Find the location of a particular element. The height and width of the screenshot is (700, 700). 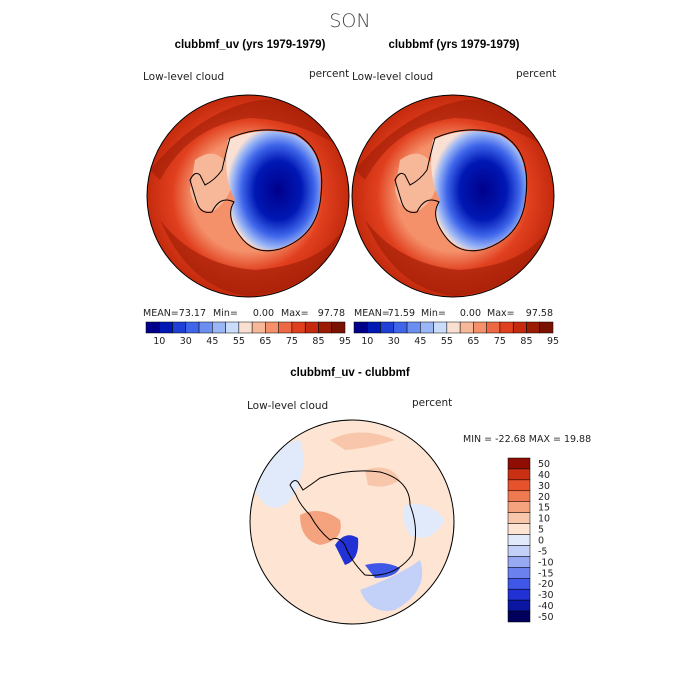

panel-b-map is located at coordinates (453, 196).